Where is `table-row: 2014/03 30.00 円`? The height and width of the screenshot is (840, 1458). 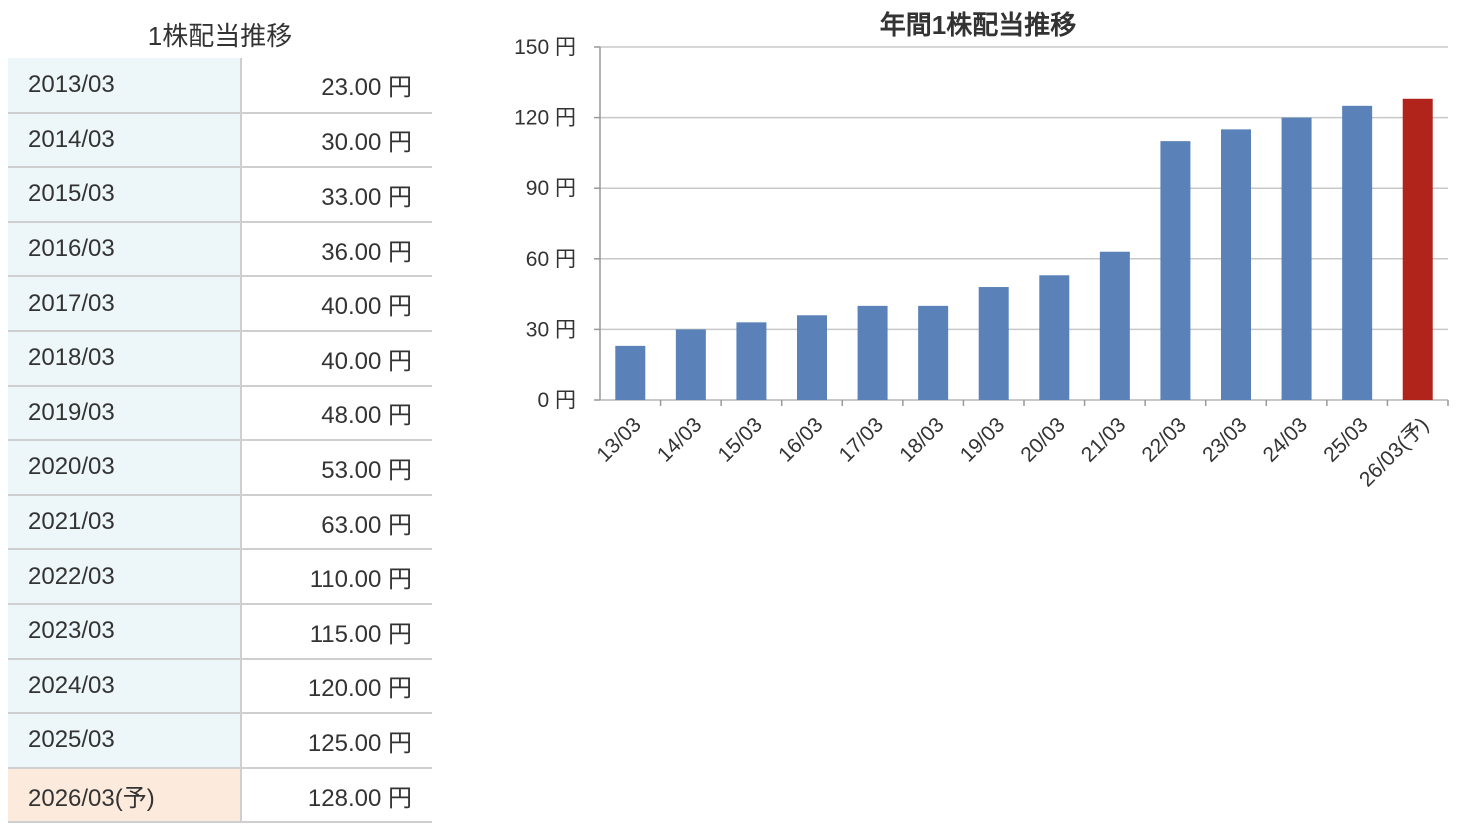 table-row: 2014/03 30.00 円 is located at coordinates (220, 140).